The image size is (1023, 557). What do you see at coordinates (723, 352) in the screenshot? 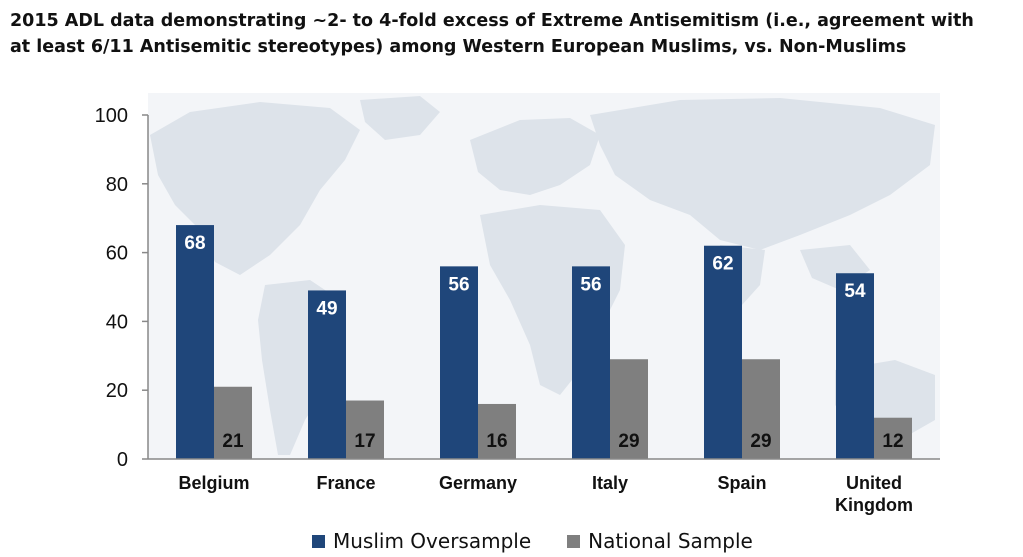
I see `bar-muslim-spain` at bounding box center [723, 352].